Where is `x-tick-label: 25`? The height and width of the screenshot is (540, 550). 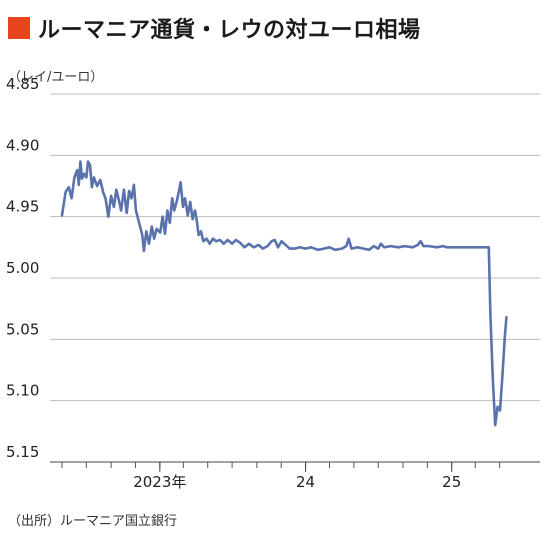 x-tick-label: 25 is located at coordinates (451, 482).